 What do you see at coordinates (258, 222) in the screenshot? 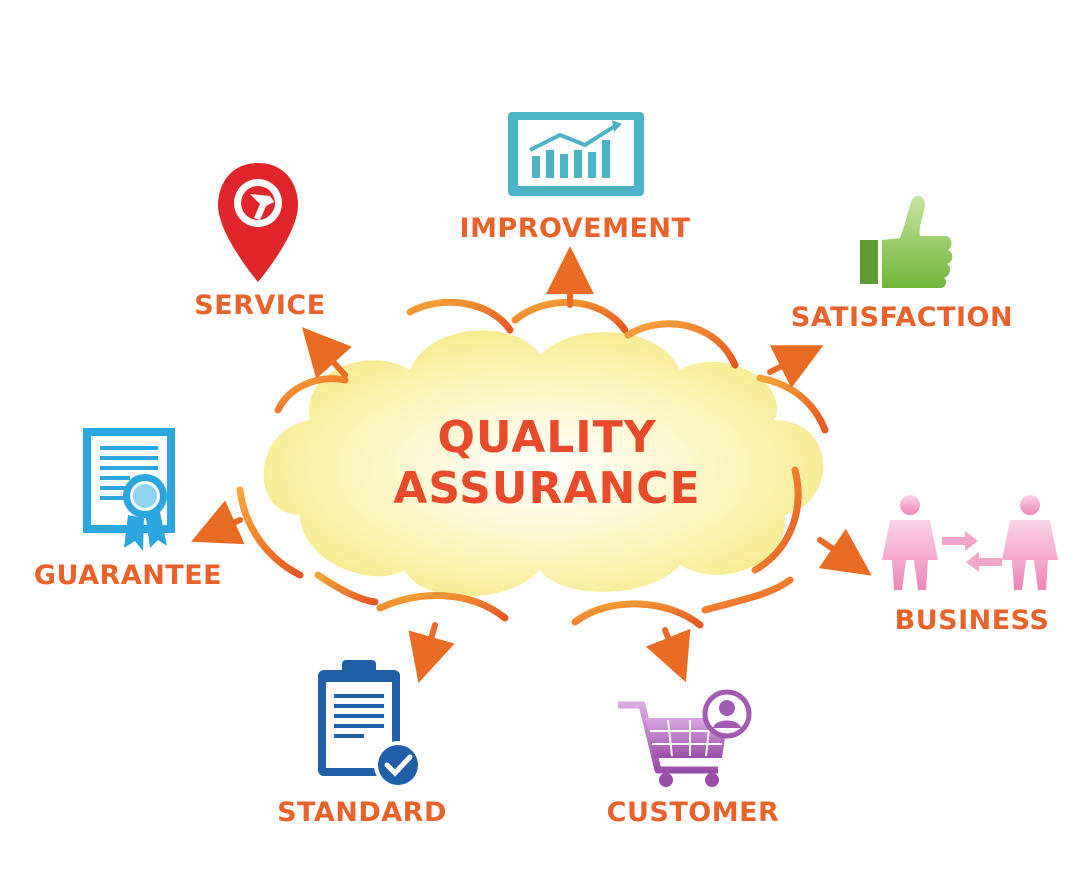
I see `wrench-pin-icon` at bounding box center [258, 222].